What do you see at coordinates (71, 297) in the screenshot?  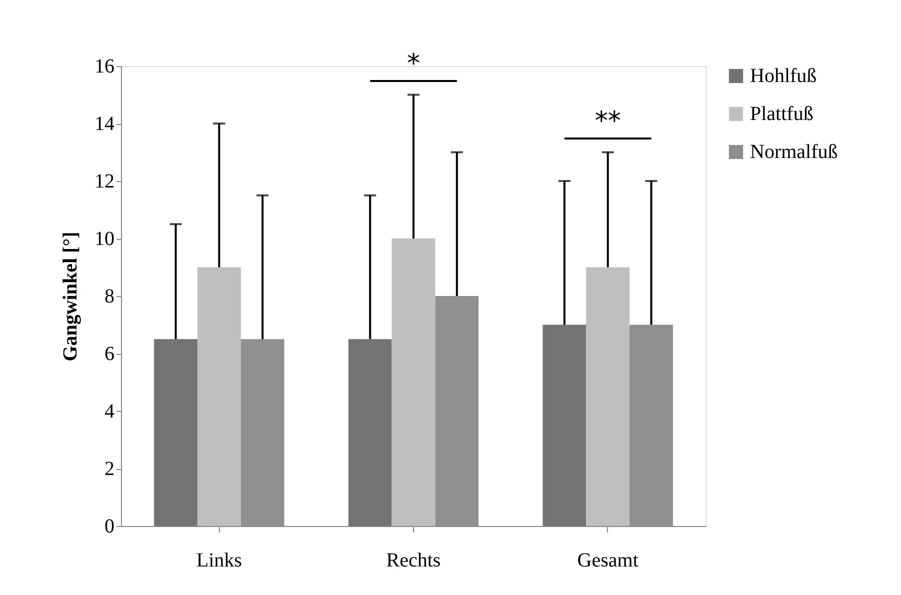 I see `y-axis-title: Gangwinkel [°]` at bounding box center [71, 297].